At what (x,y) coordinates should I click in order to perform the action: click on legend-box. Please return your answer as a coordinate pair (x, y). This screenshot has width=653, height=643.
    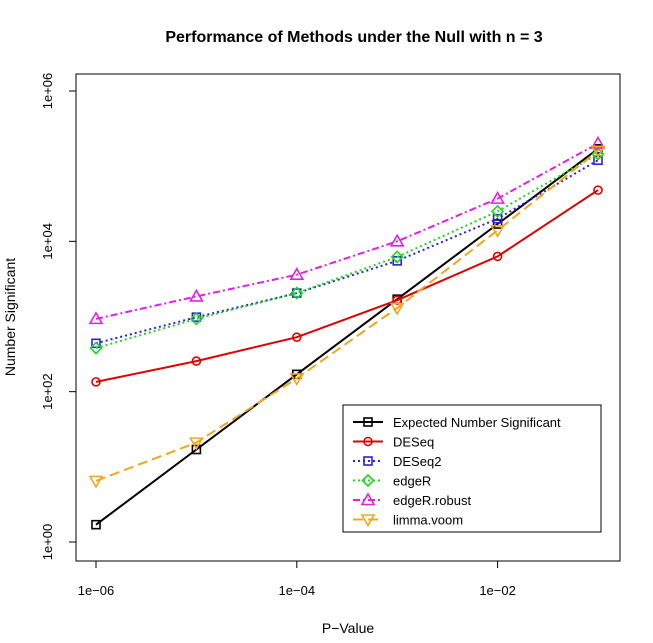
    Looking at the image, I should click on (472, 468).